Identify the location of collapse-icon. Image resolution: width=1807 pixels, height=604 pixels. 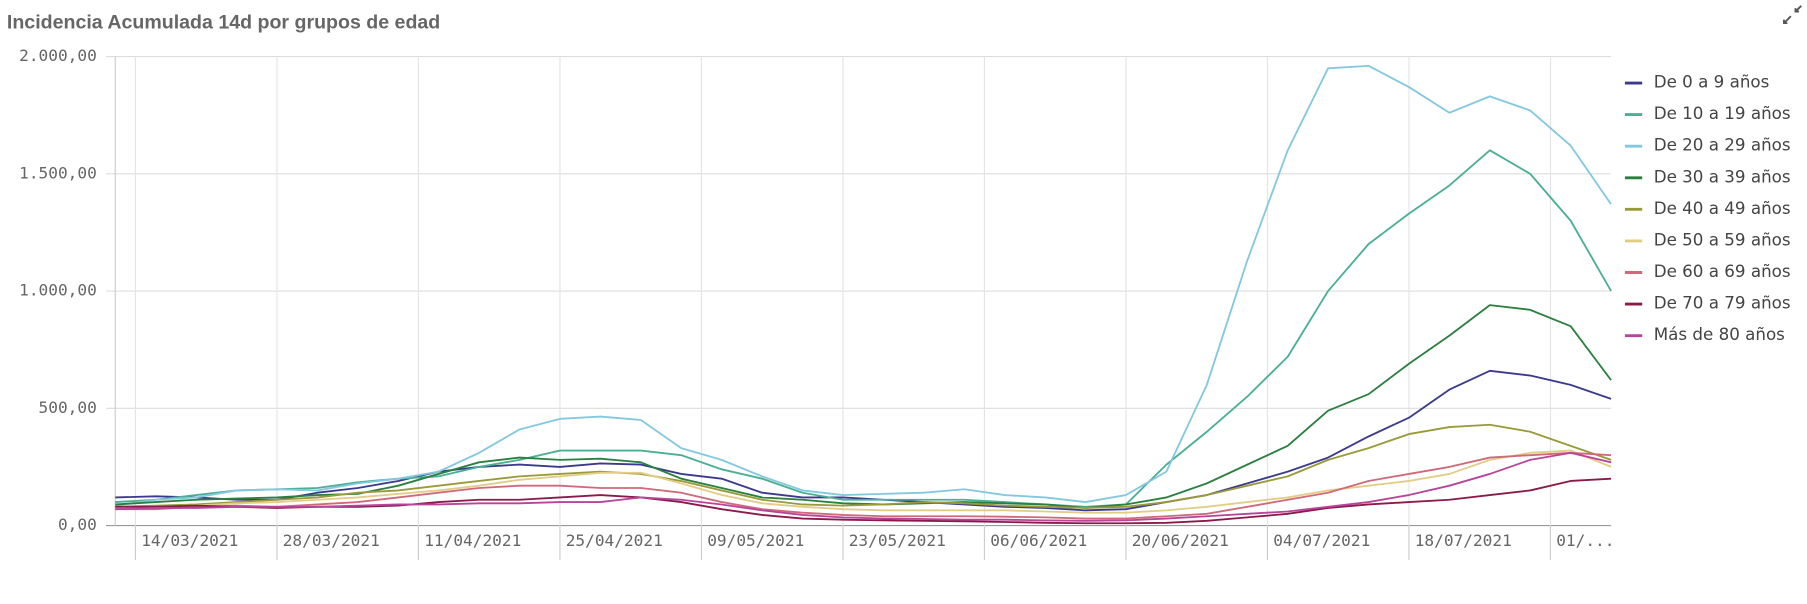
(1792, 15).